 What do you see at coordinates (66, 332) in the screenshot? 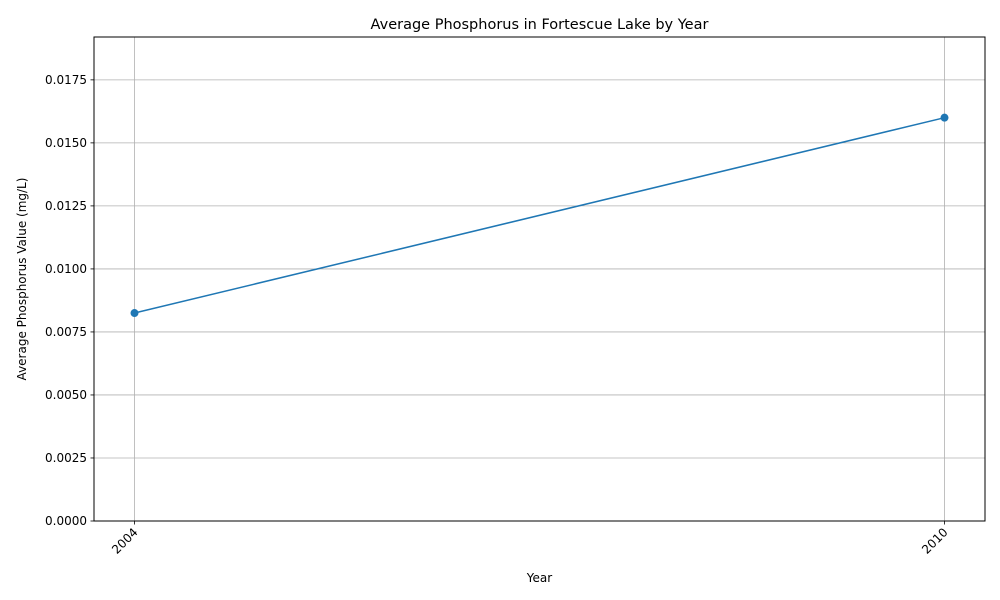
I see `y-tick-label: 0.0075` at bounding box center [66, 332].